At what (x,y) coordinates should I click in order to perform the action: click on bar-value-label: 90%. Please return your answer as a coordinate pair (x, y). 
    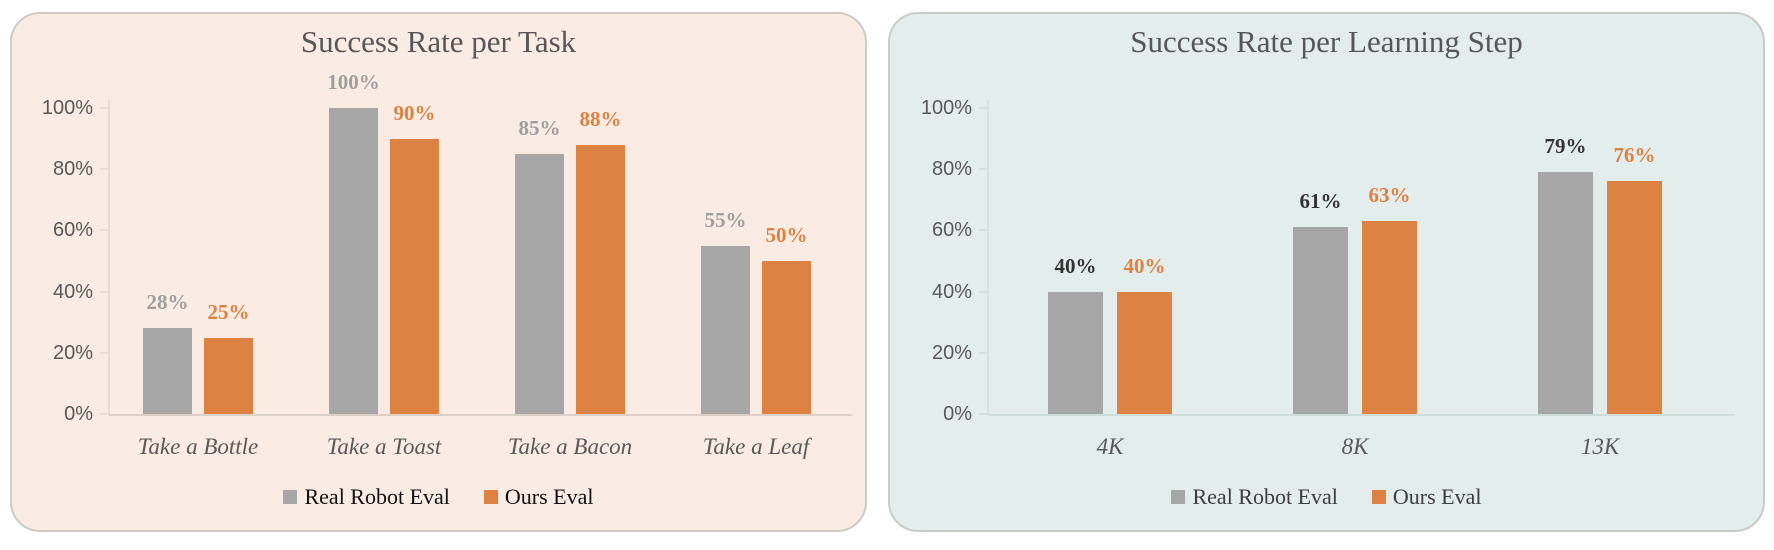
    Looking at the image, I should click on (414, 112).